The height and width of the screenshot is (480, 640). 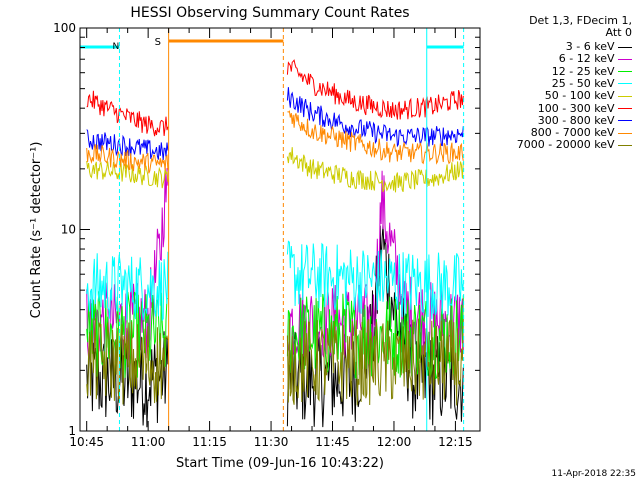 What do you see at coordinates (271, 442) in the screenshot?
I see `x-tick-label: 11:30` at bounding box center [271, 442].